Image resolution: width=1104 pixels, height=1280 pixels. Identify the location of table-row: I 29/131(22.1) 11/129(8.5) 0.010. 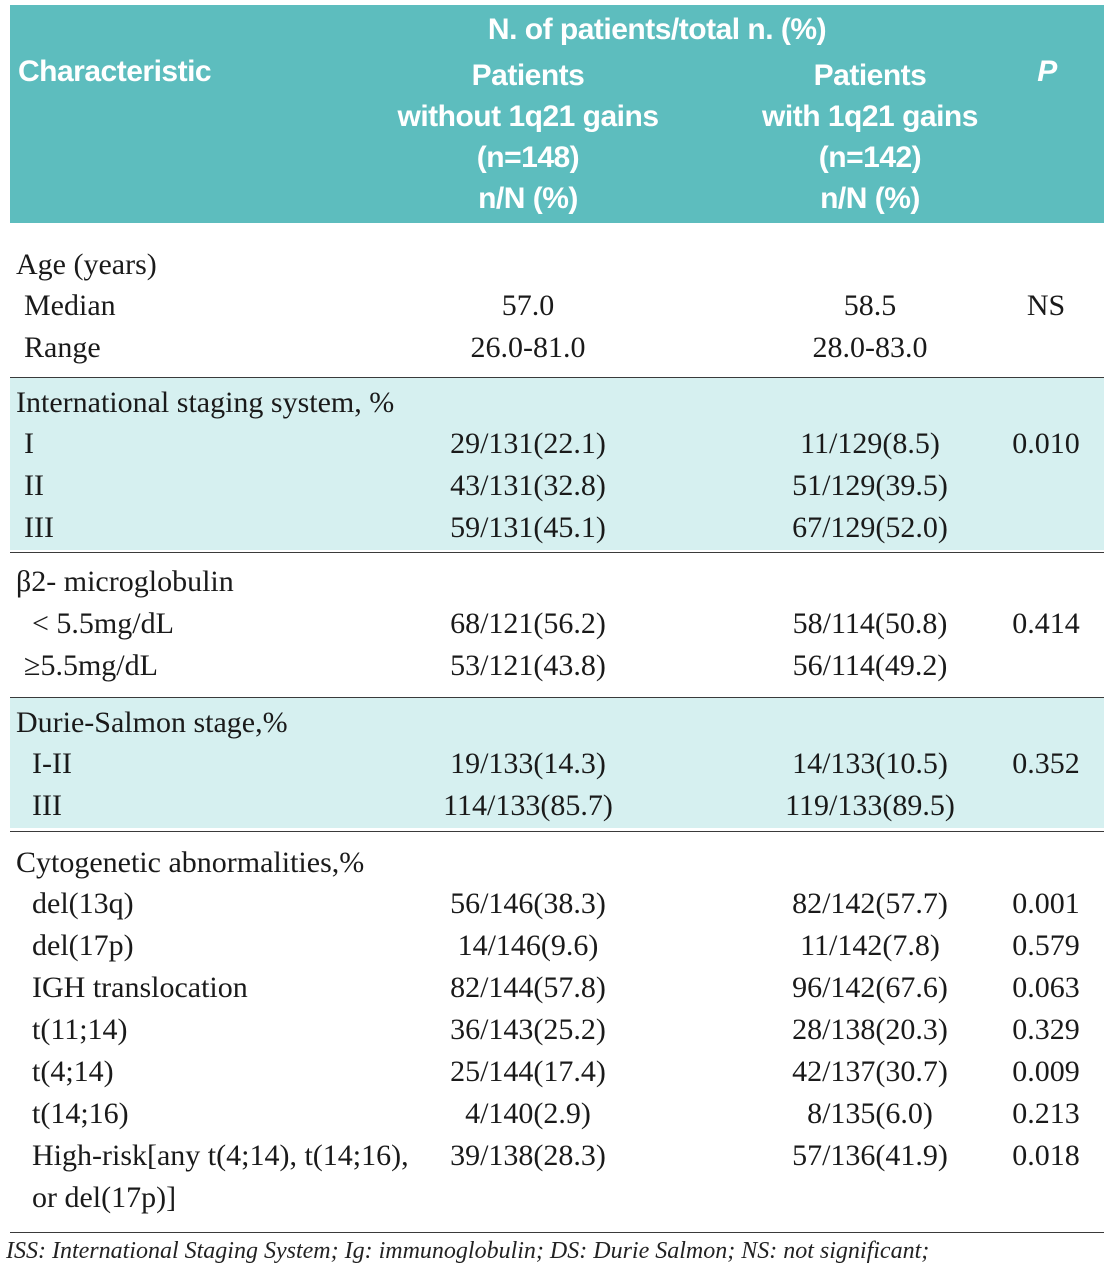
(552, 443).